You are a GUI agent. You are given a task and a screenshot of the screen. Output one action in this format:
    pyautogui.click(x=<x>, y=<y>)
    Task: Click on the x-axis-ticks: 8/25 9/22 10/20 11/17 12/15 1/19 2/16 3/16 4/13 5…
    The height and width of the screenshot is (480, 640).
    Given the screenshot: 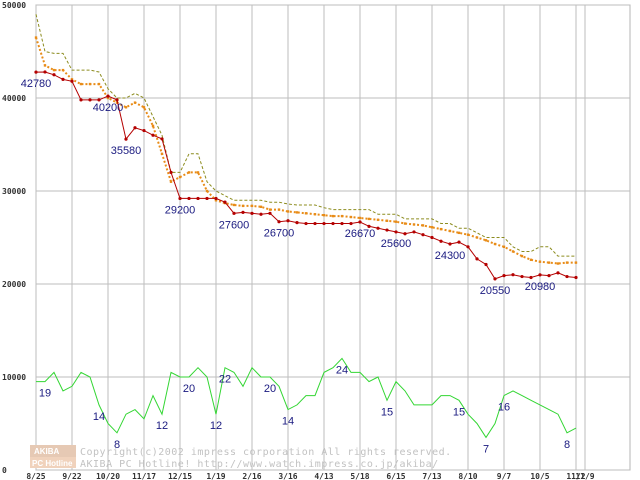 What is the action you would take?
    pyautogui.click(x=310, y=476)
    